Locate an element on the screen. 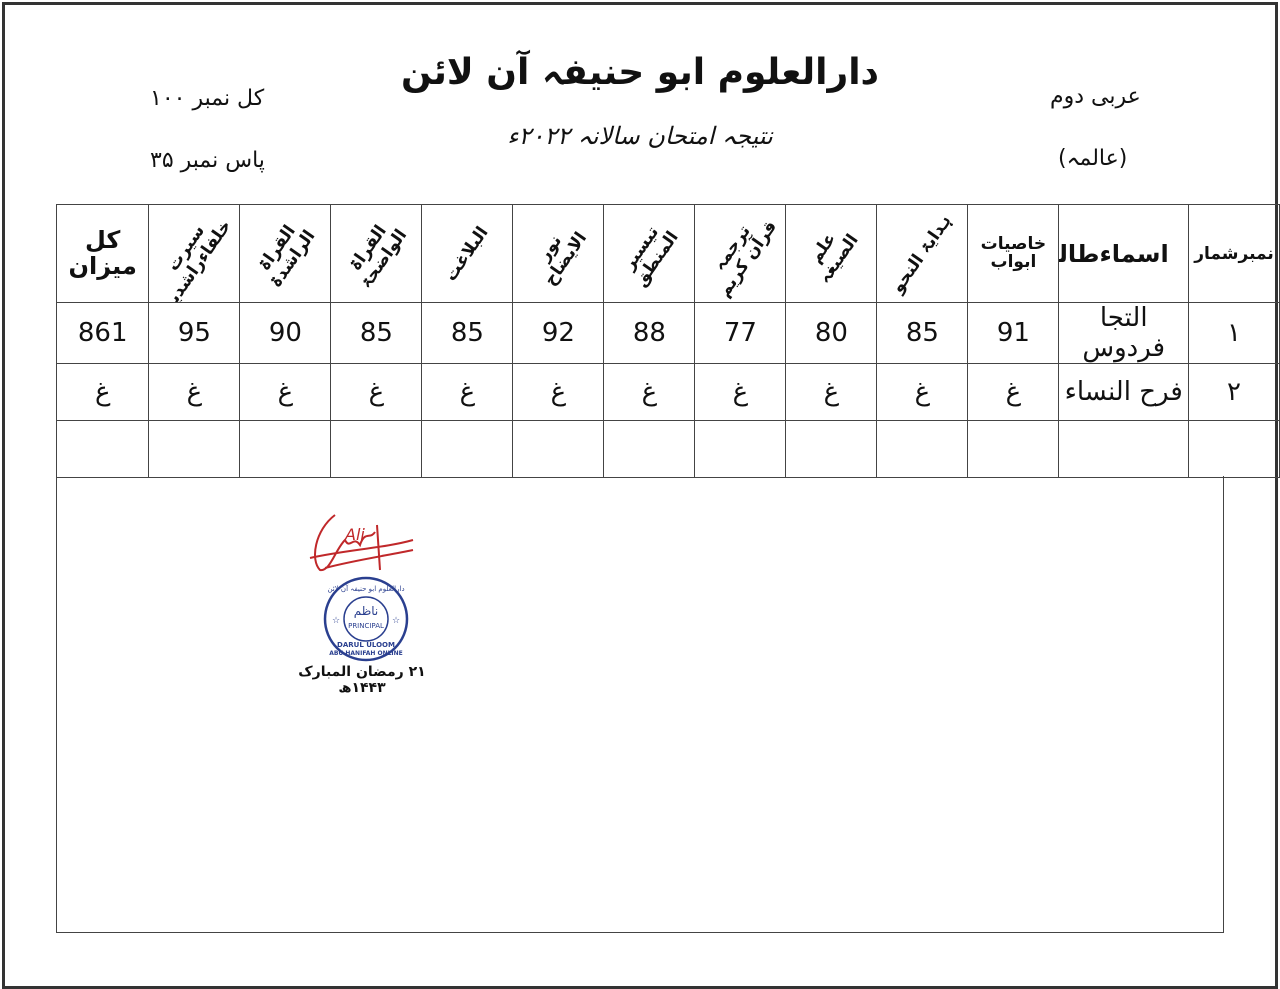  institution-title: دارالعلوم ابو حنیفہ آن لائن is located at coordinates (640, 72).